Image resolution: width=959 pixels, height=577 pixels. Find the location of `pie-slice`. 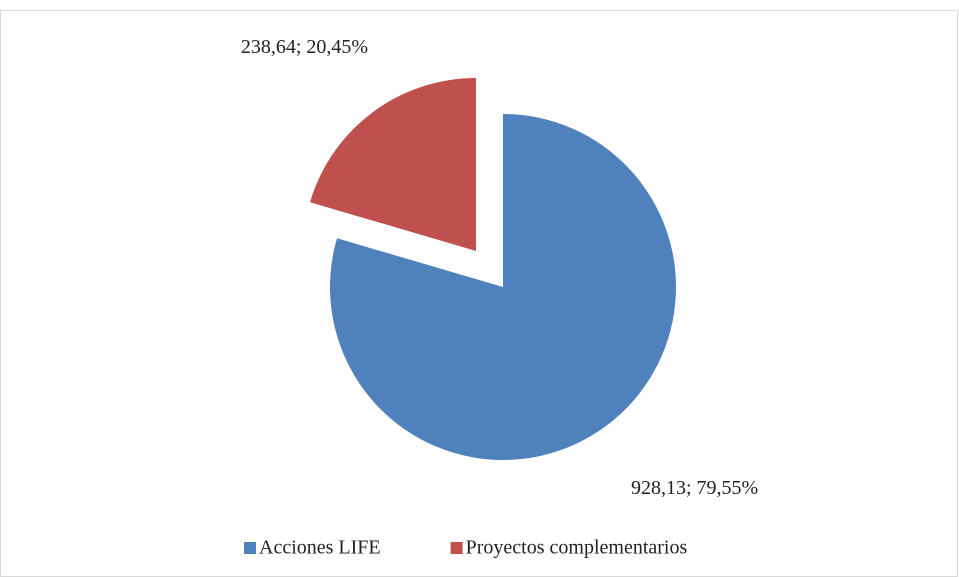

pie-slice is located at coordinates (393, 164).